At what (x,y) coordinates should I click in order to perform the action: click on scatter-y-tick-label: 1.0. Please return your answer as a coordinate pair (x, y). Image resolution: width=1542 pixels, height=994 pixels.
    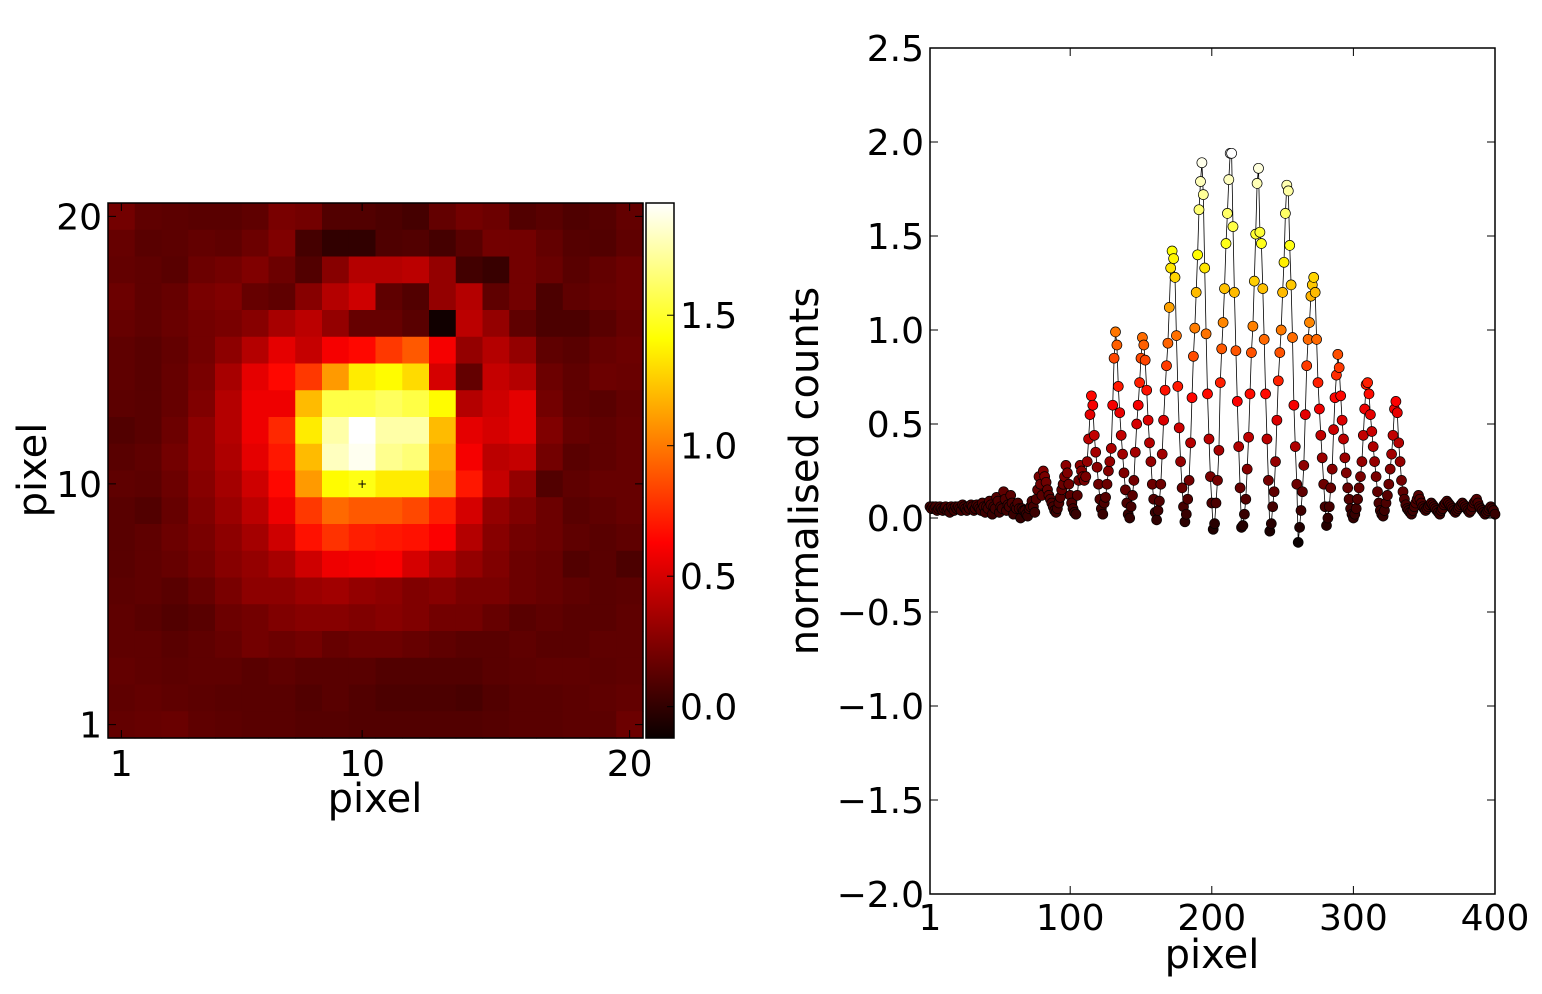
    Looking at the image, I should click on (895, 331).